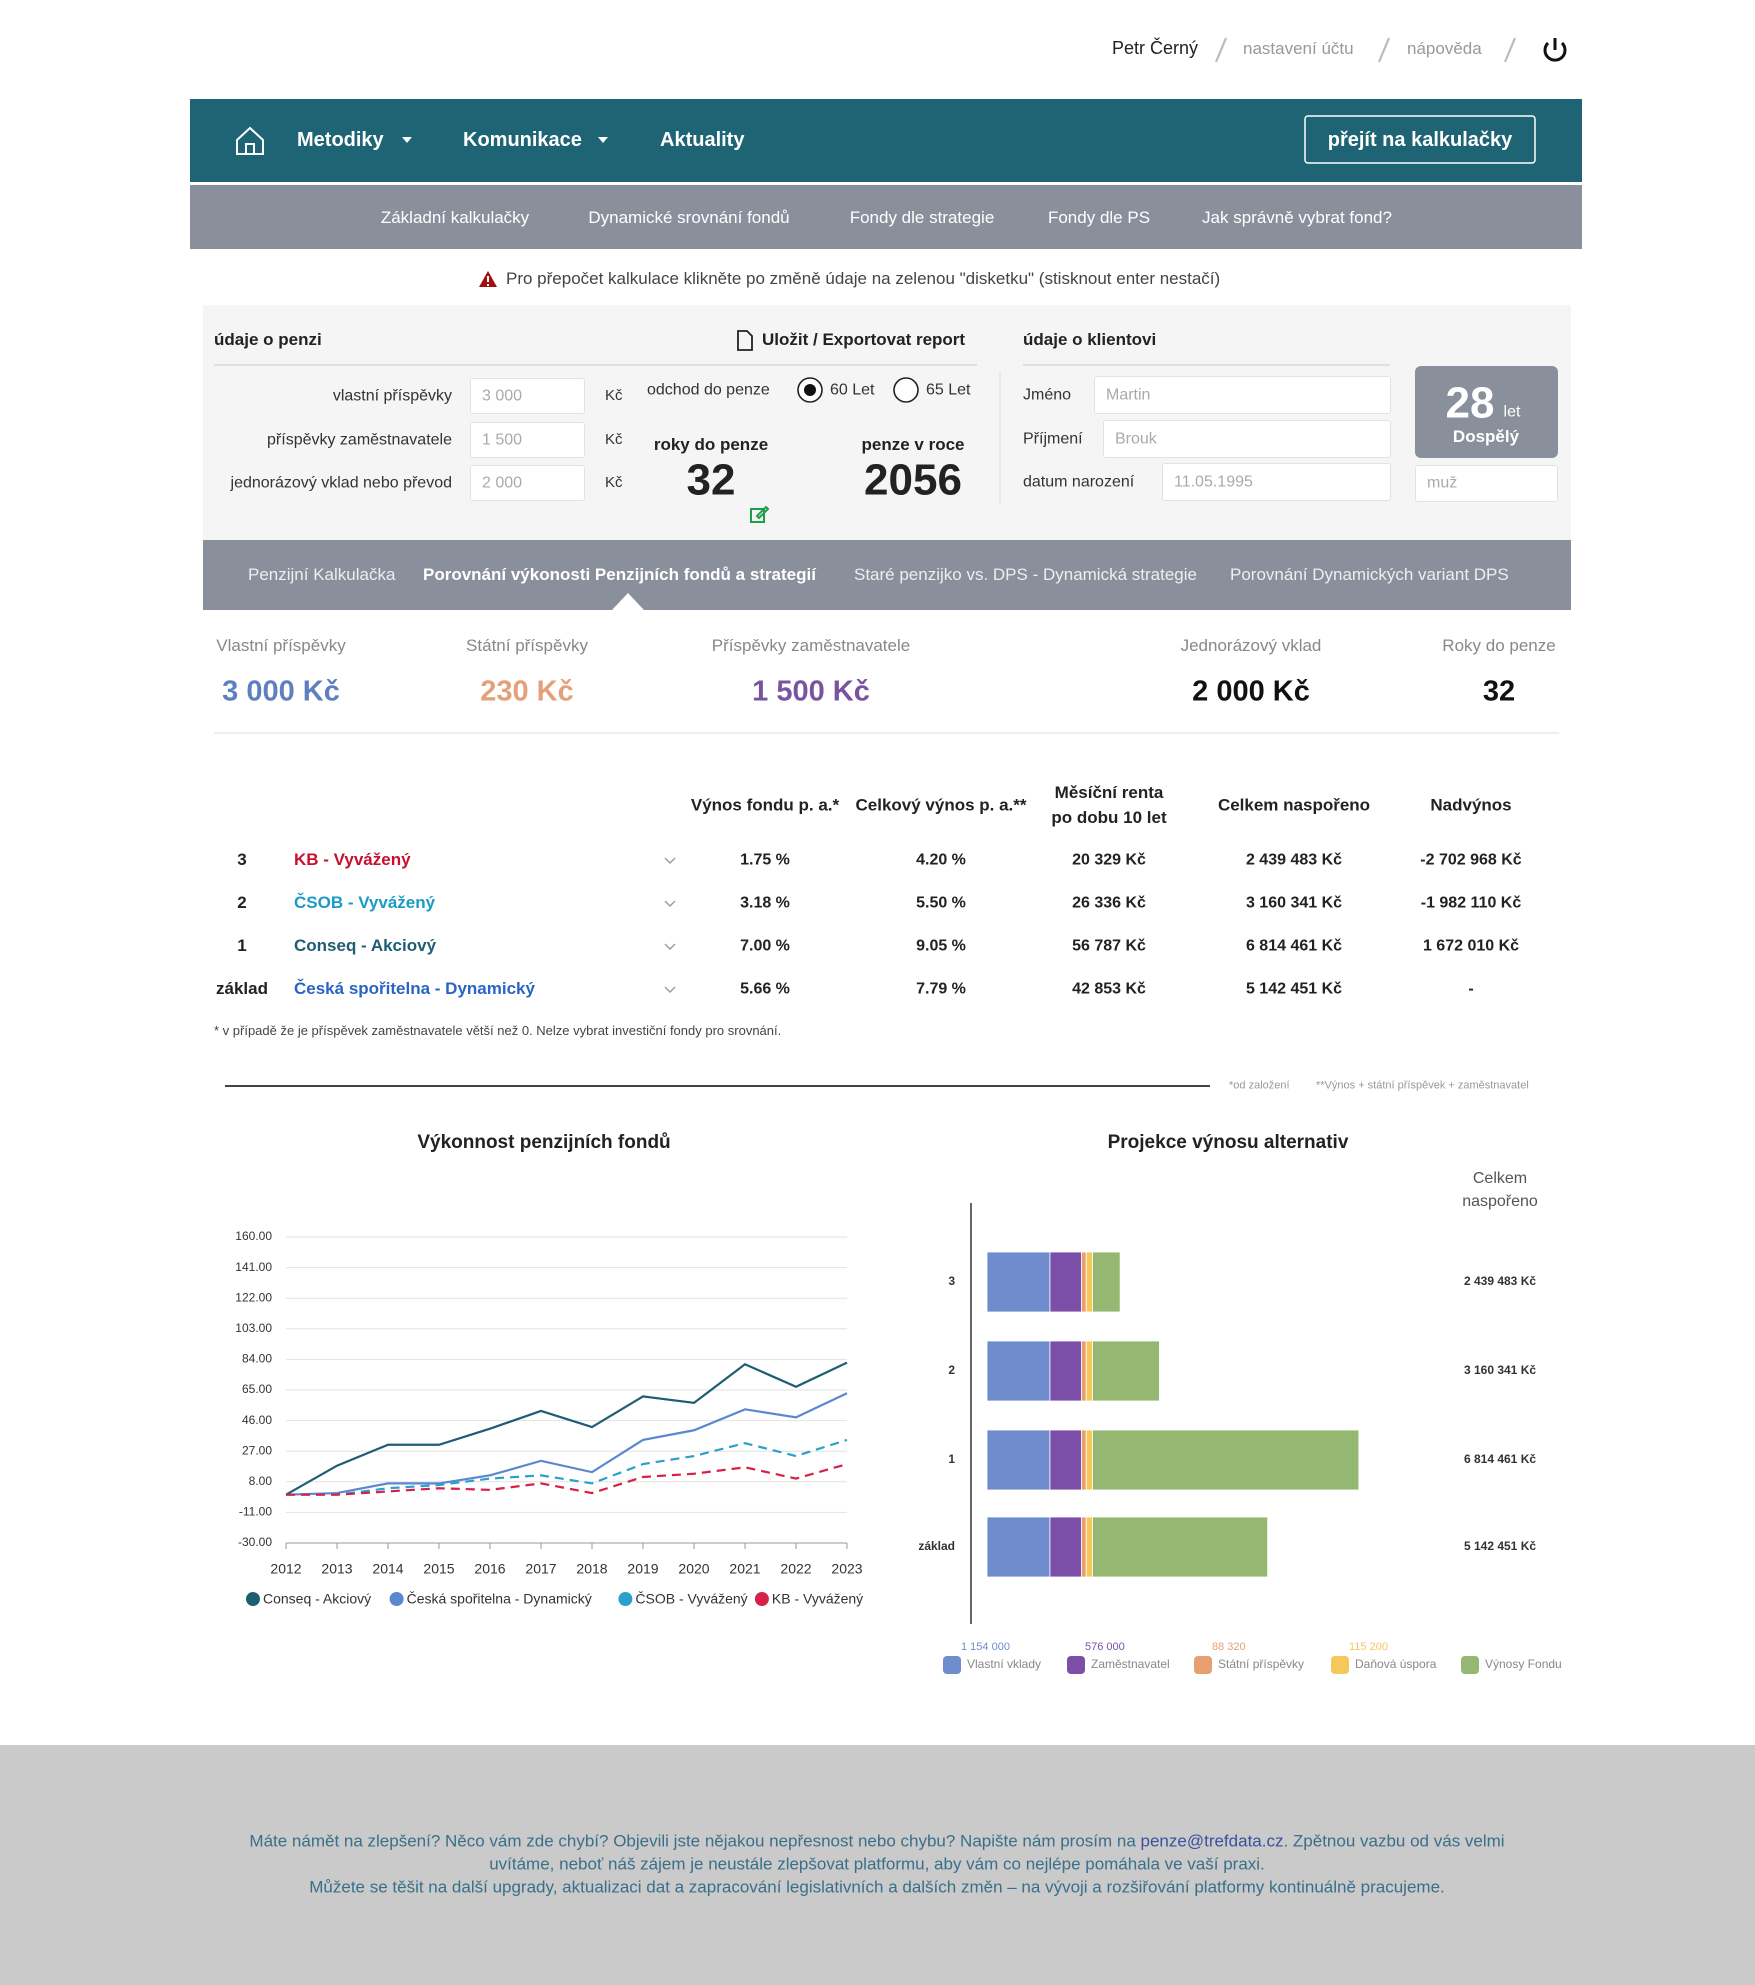 The height and width of the screenshot is (1985, 1755). What do you see at coordinates (250, 140) in the screenshot?
I see `home-icon` at bounding box center [250, 140].